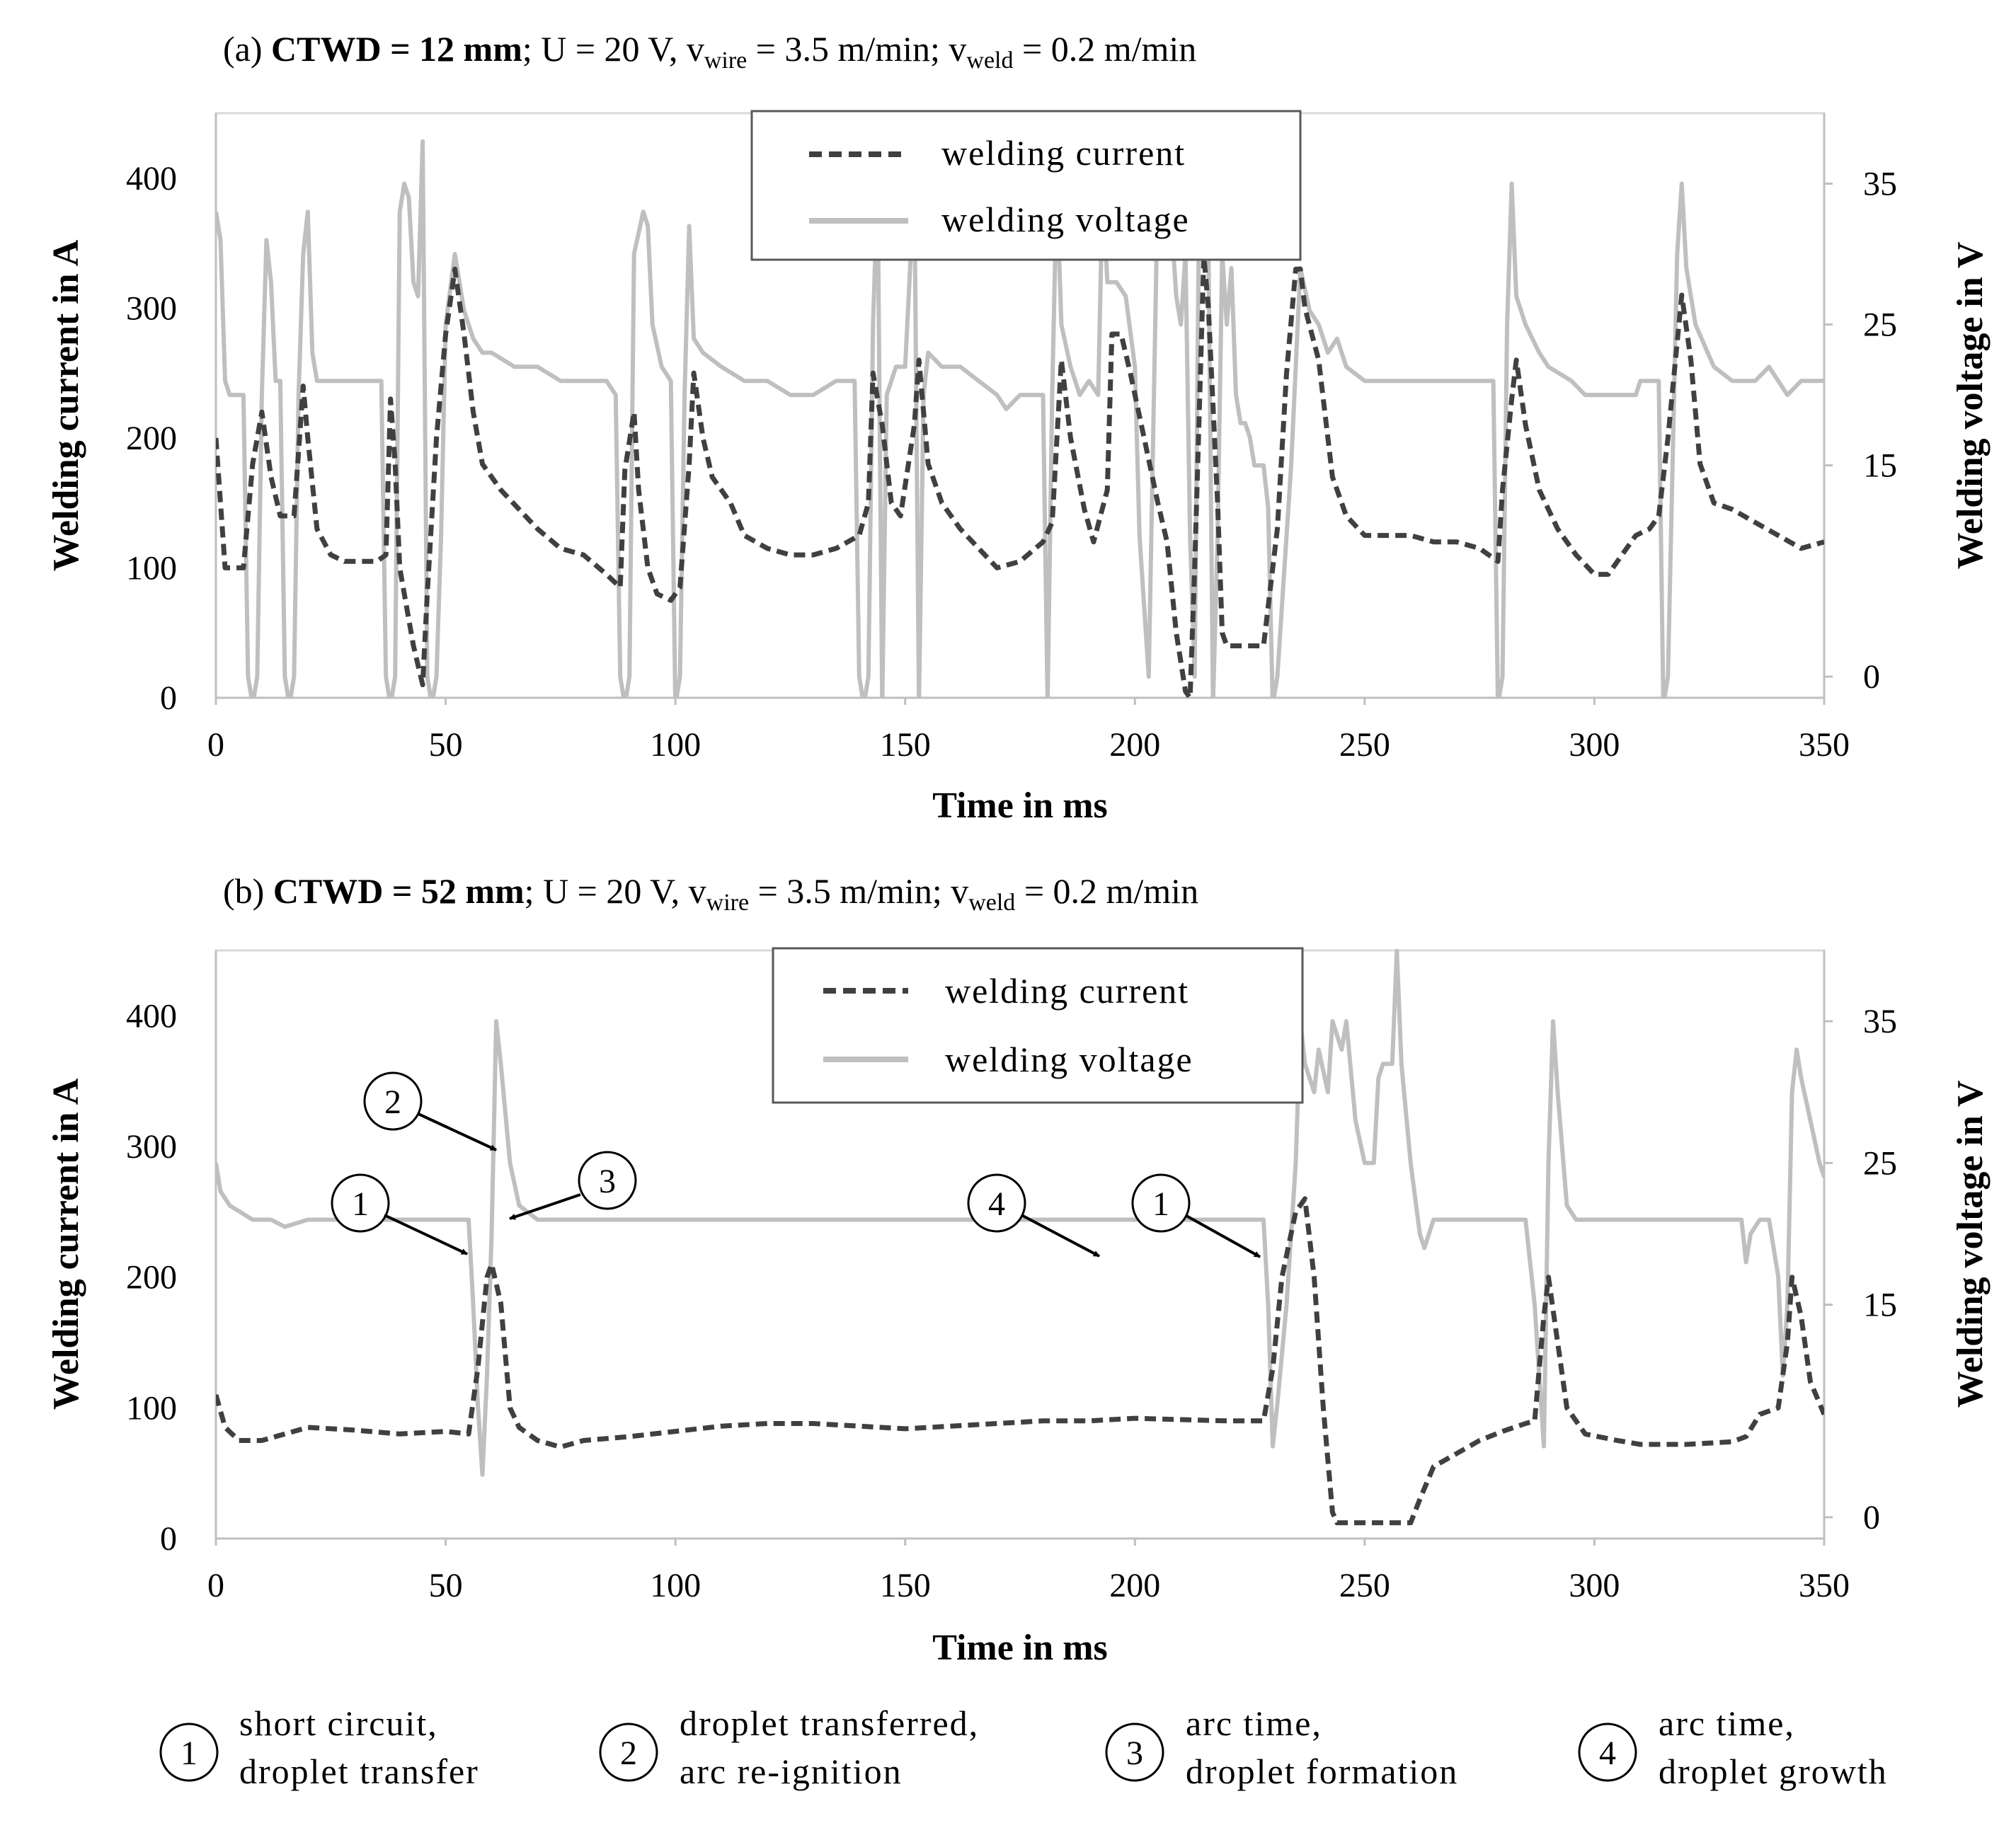 The height and width of the screenshot is (1823, 2016). I want to click on annotation-3-arrow, so click(545, 1206).